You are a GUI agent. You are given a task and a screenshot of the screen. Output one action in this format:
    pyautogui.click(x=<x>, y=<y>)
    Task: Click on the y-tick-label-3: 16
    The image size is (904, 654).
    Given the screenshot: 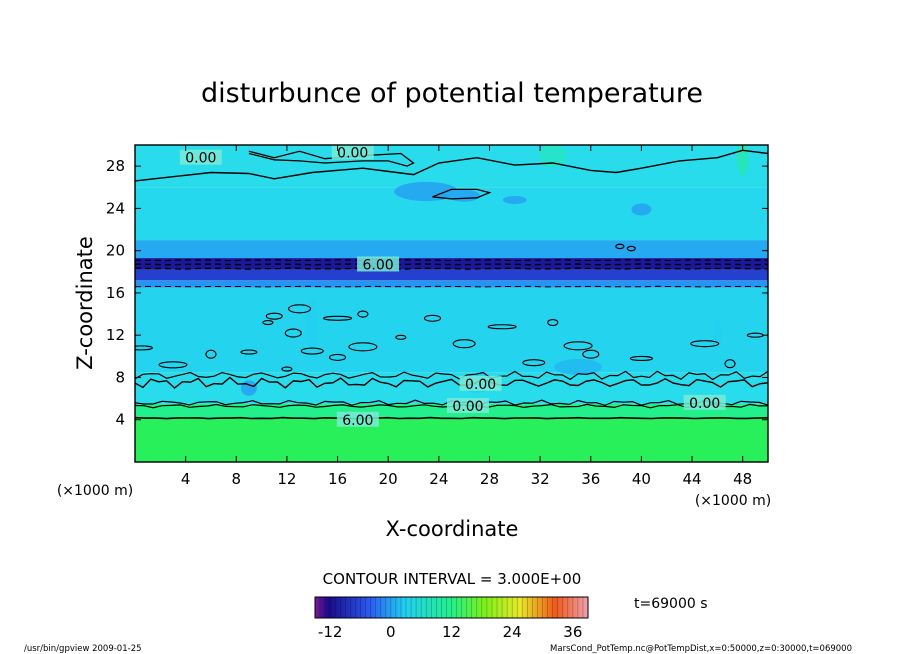 What is the action you would take?
    pyautogui.click(x=115, y=293)
    